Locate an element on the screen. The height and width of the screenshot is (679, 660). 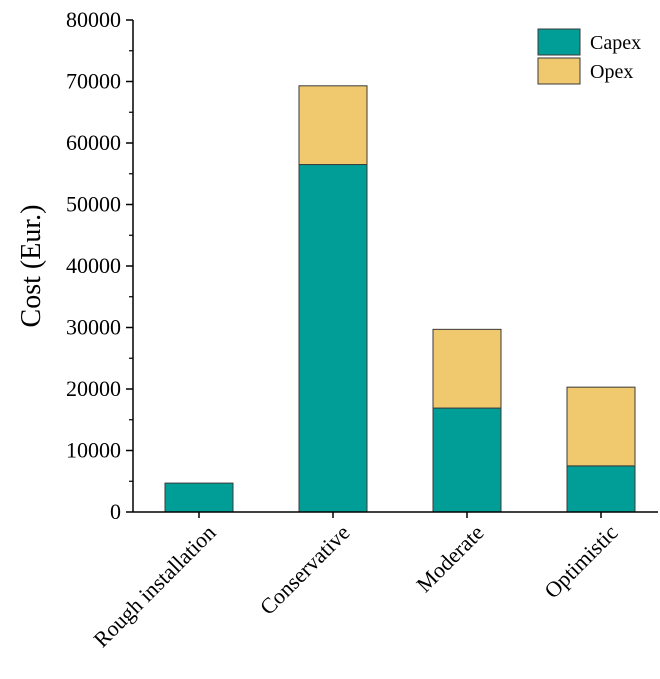
x-category-label: Moderate is located at coordinates (449, 558).